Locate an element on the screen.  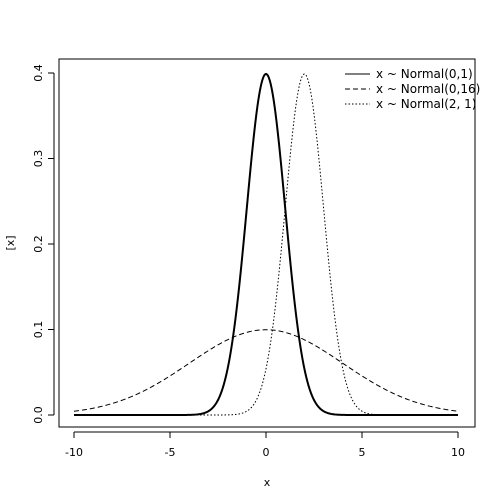
y-tick-label: 0.1 is located at coordinates (38, 330).